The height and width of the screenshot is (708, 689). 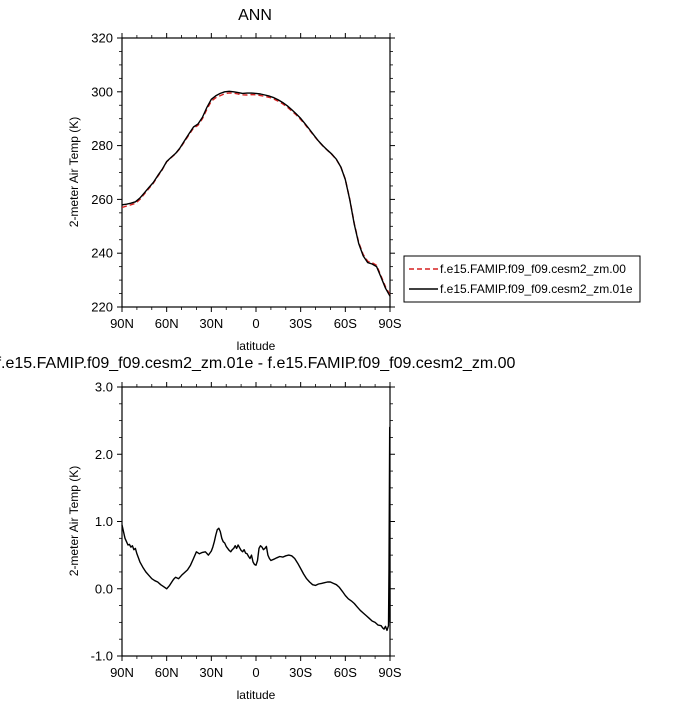 I want to click on bottom-y-tick-label: 2.0, so click(x=104, y=454).